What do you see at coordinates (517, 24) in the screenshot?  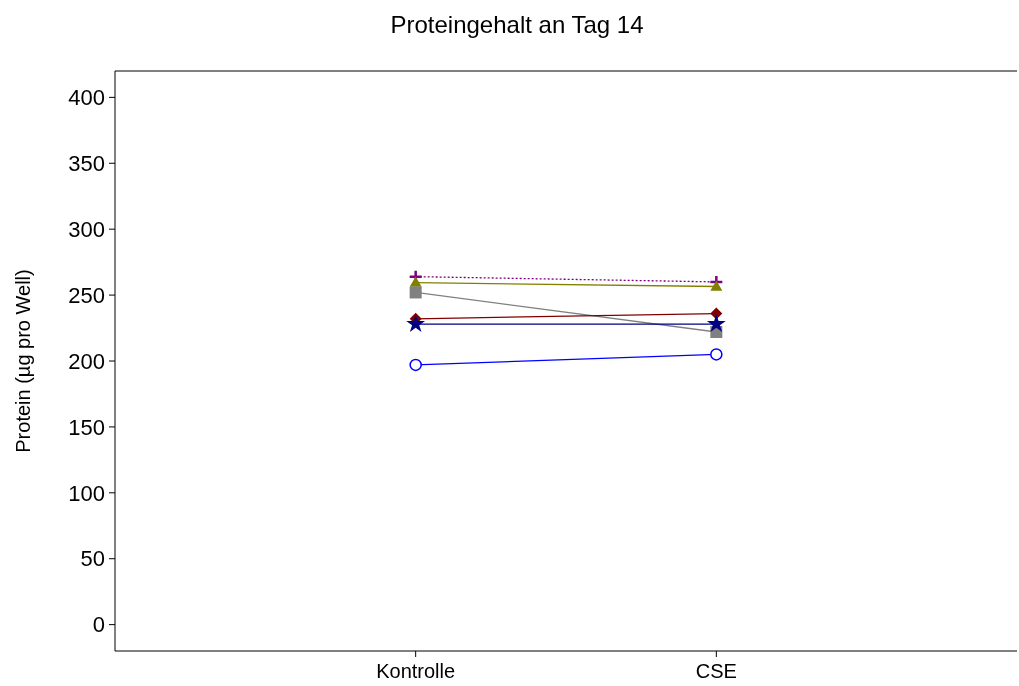 I see `chart-title: Proteingehalt an Tag 14` at bounding box center [517, 24].